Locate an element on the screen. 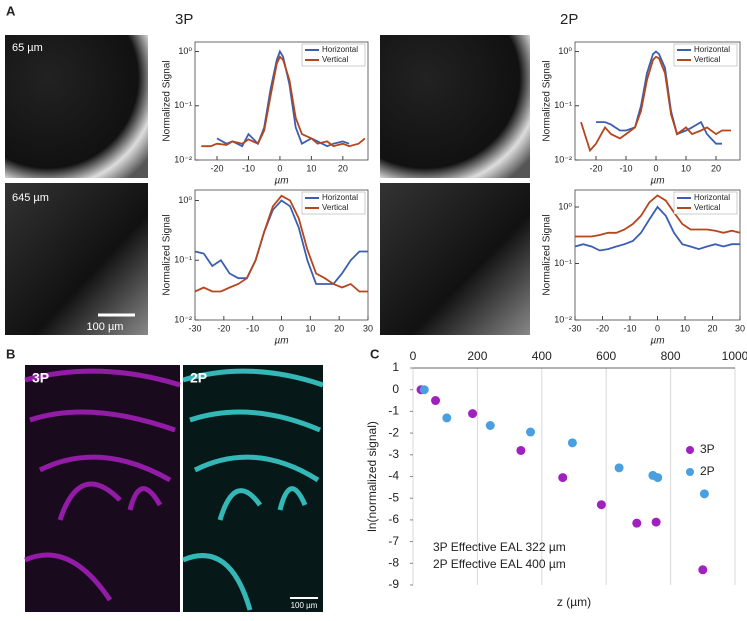 The width and height of the screenshot is (747, 621). image-label: 2P is located at coordinates (198, 378).